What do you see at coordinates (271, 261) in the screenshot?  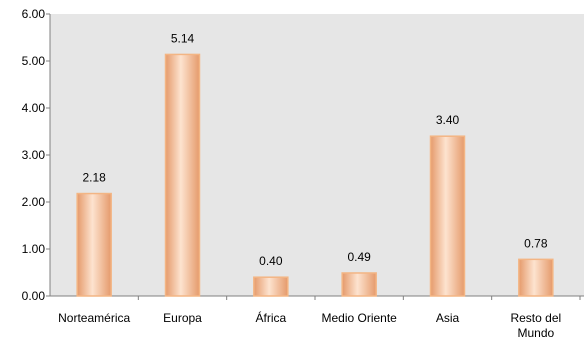 I see `data-label: 0.40` at bounding box center [271, 261].